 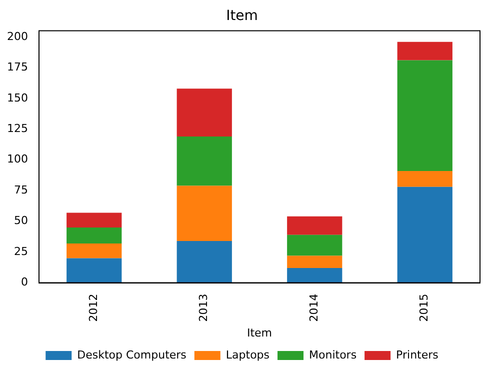 What do you see at coordinates (17, 159) in the screenshot?
I see `y-tick-label: 100` at bounding box center [17, 159].